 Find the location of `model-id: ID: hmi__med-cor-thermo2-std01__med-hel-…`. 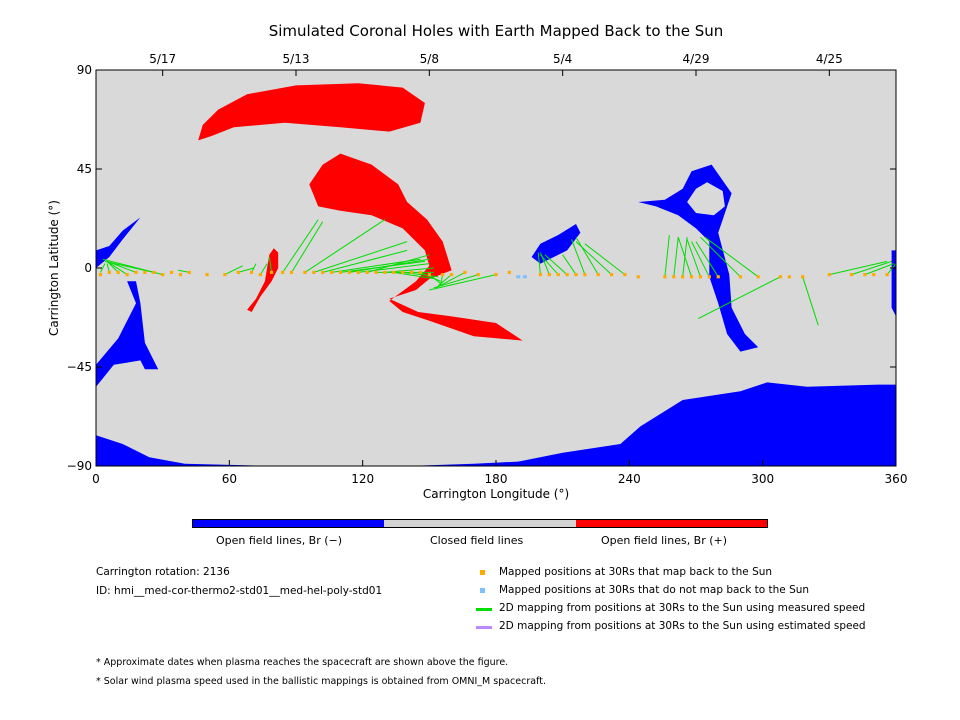

model-id: ID: hmi__med-cor-thermo2-std01__med-hel-… is located at coordinates (239, 591).